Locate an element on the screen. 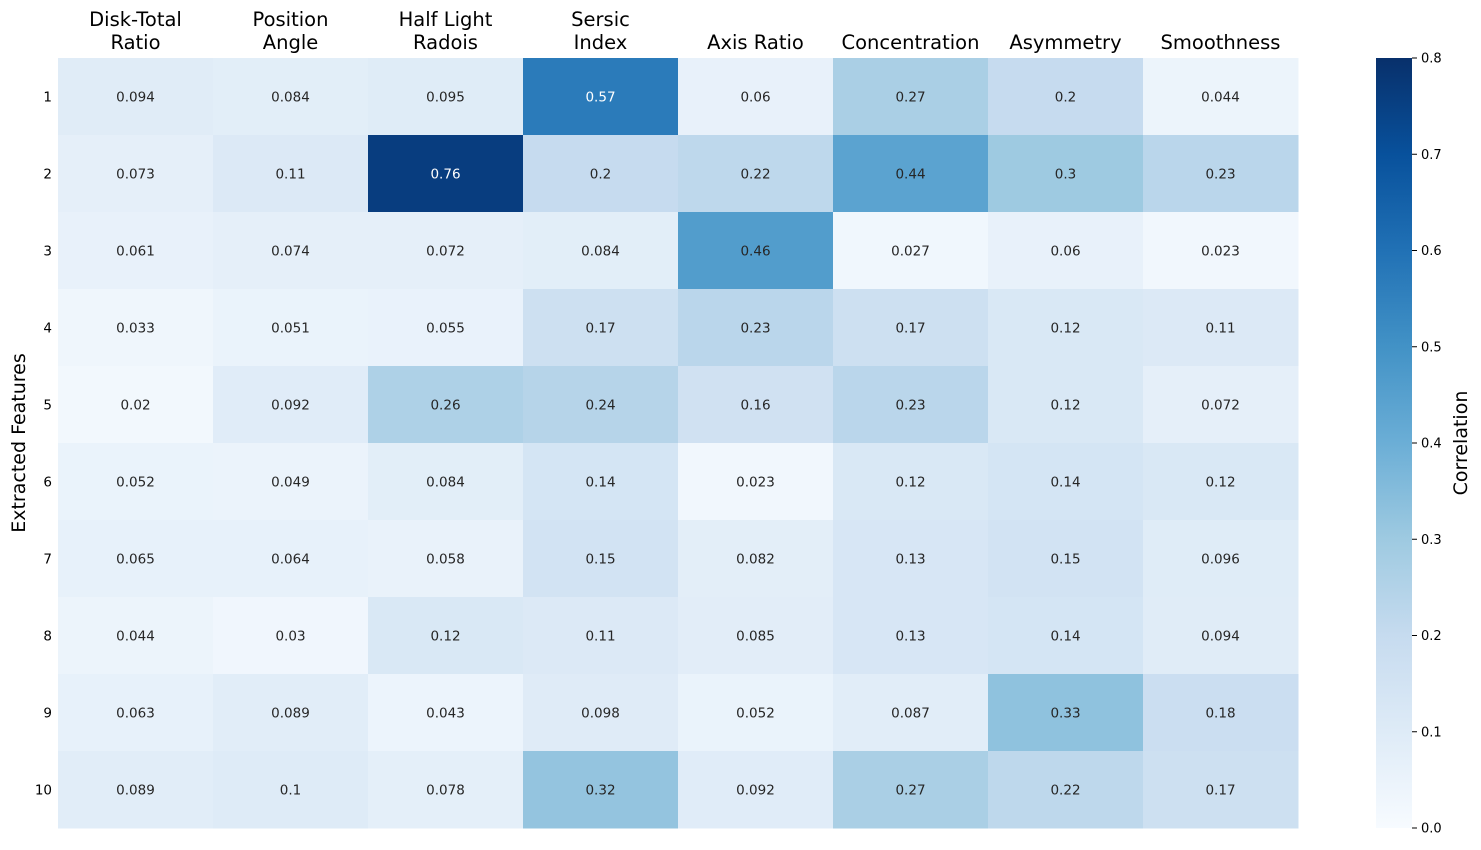  colorbar: 0.0 0.1 0.2 0.3 0.4 0.5 0.6 0.7 0.8 Correlation is located at coordinates (1424, 444).